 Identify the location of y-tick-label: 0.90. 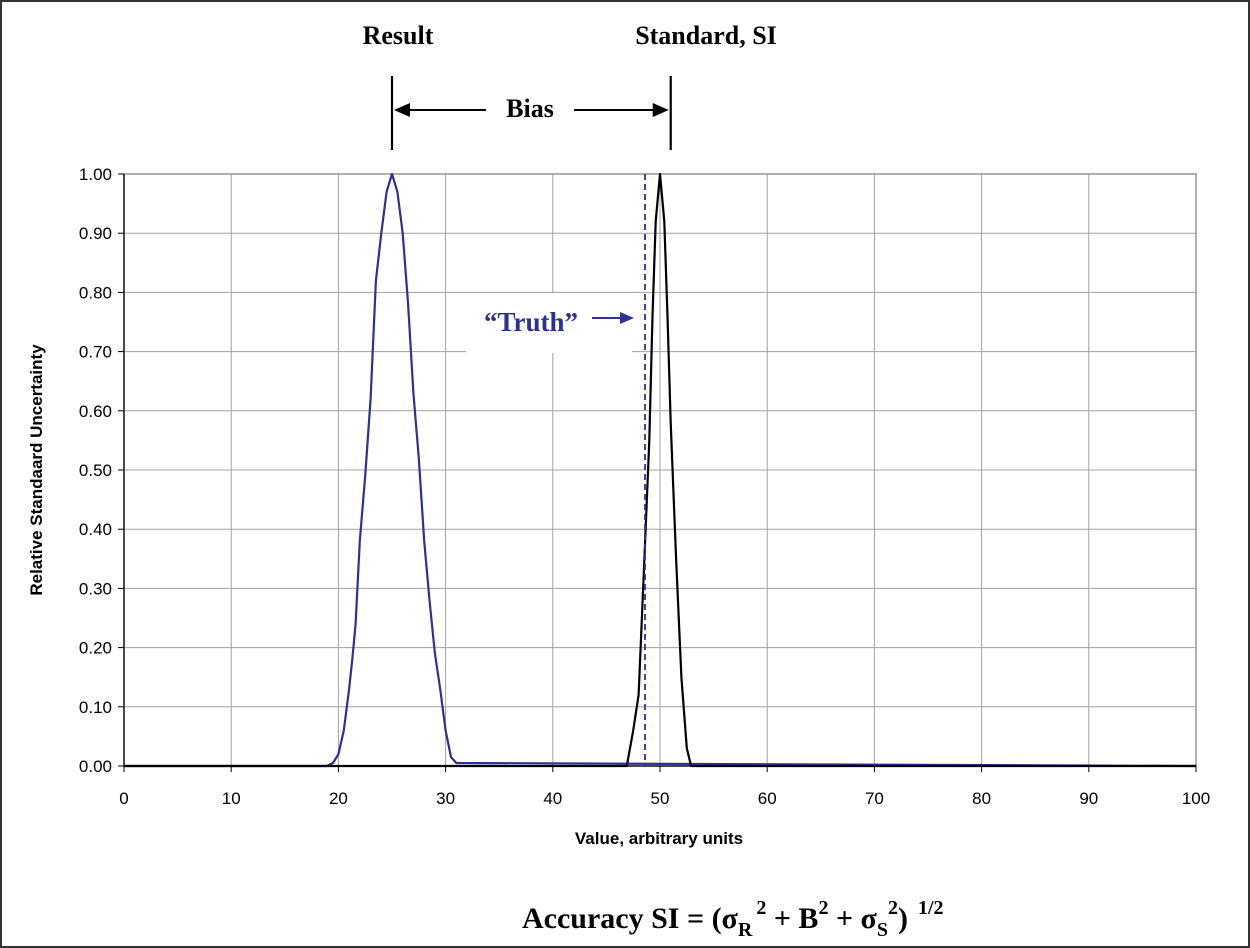
(95, 233).